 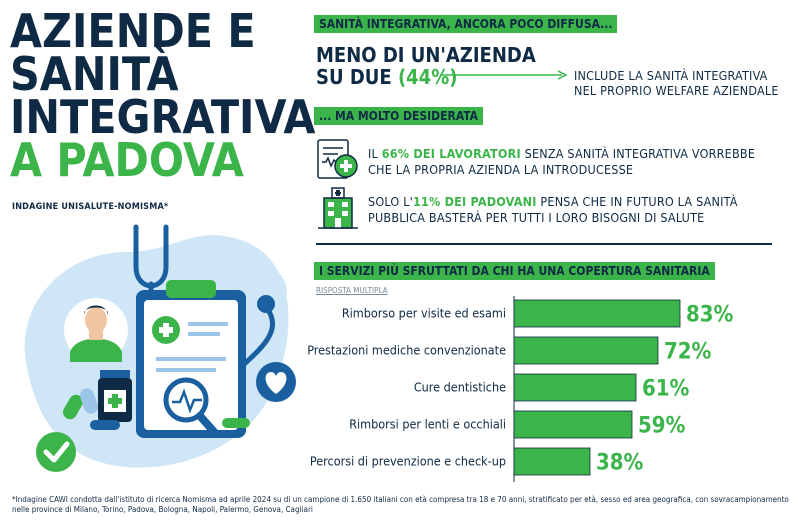 I want to click on headline-line-2-prefix: SU DUE, so click(x=357, y=77).